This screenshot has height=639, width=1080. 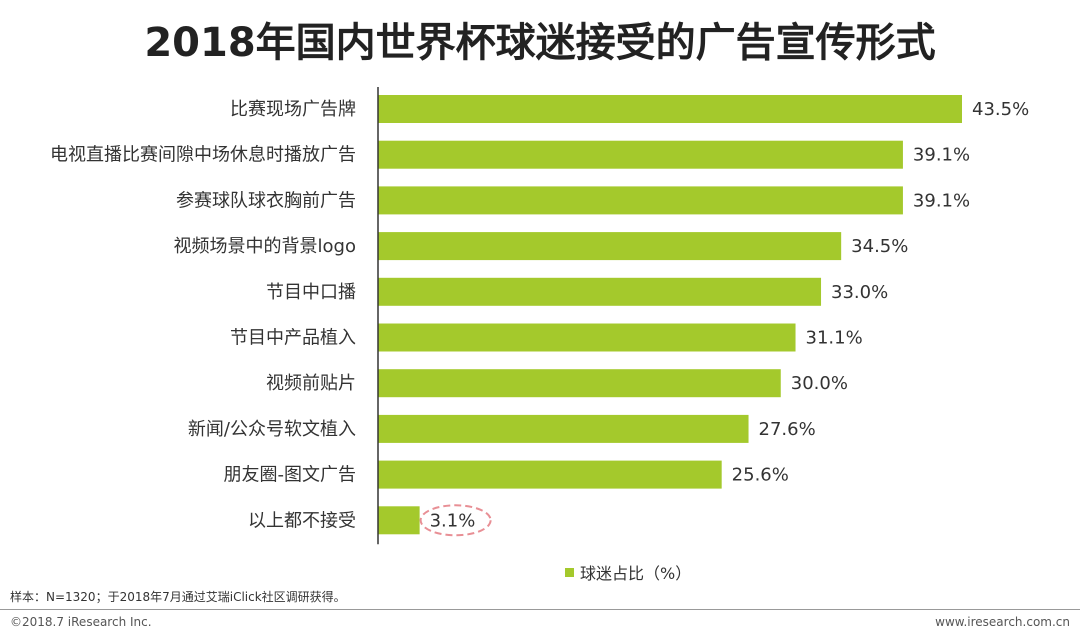 I want to click on bar-group: 新闻/公众号软文植入 27.6%, so click(x=502, y=428).